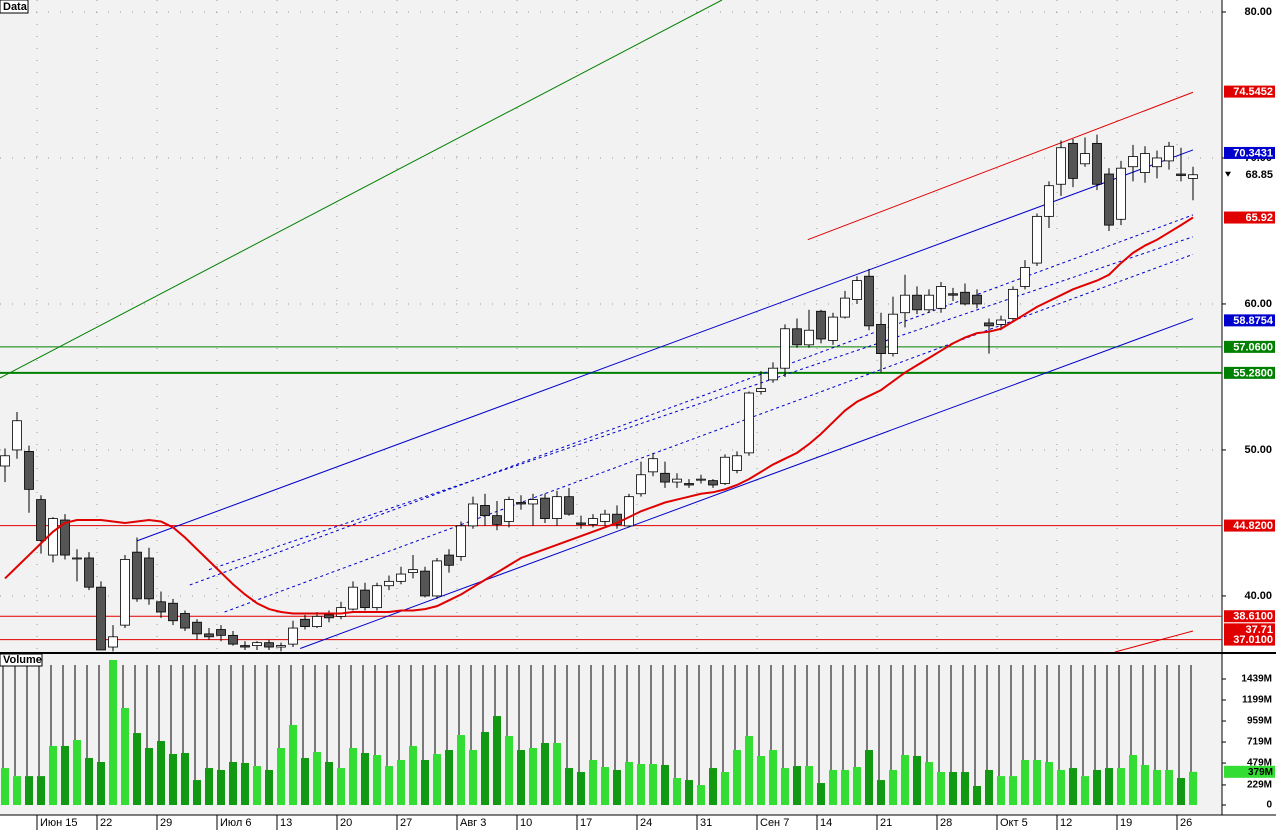  Describe the element at coordinates (15, 7) in the screenshot. I see `panel-title: Data` at that location.